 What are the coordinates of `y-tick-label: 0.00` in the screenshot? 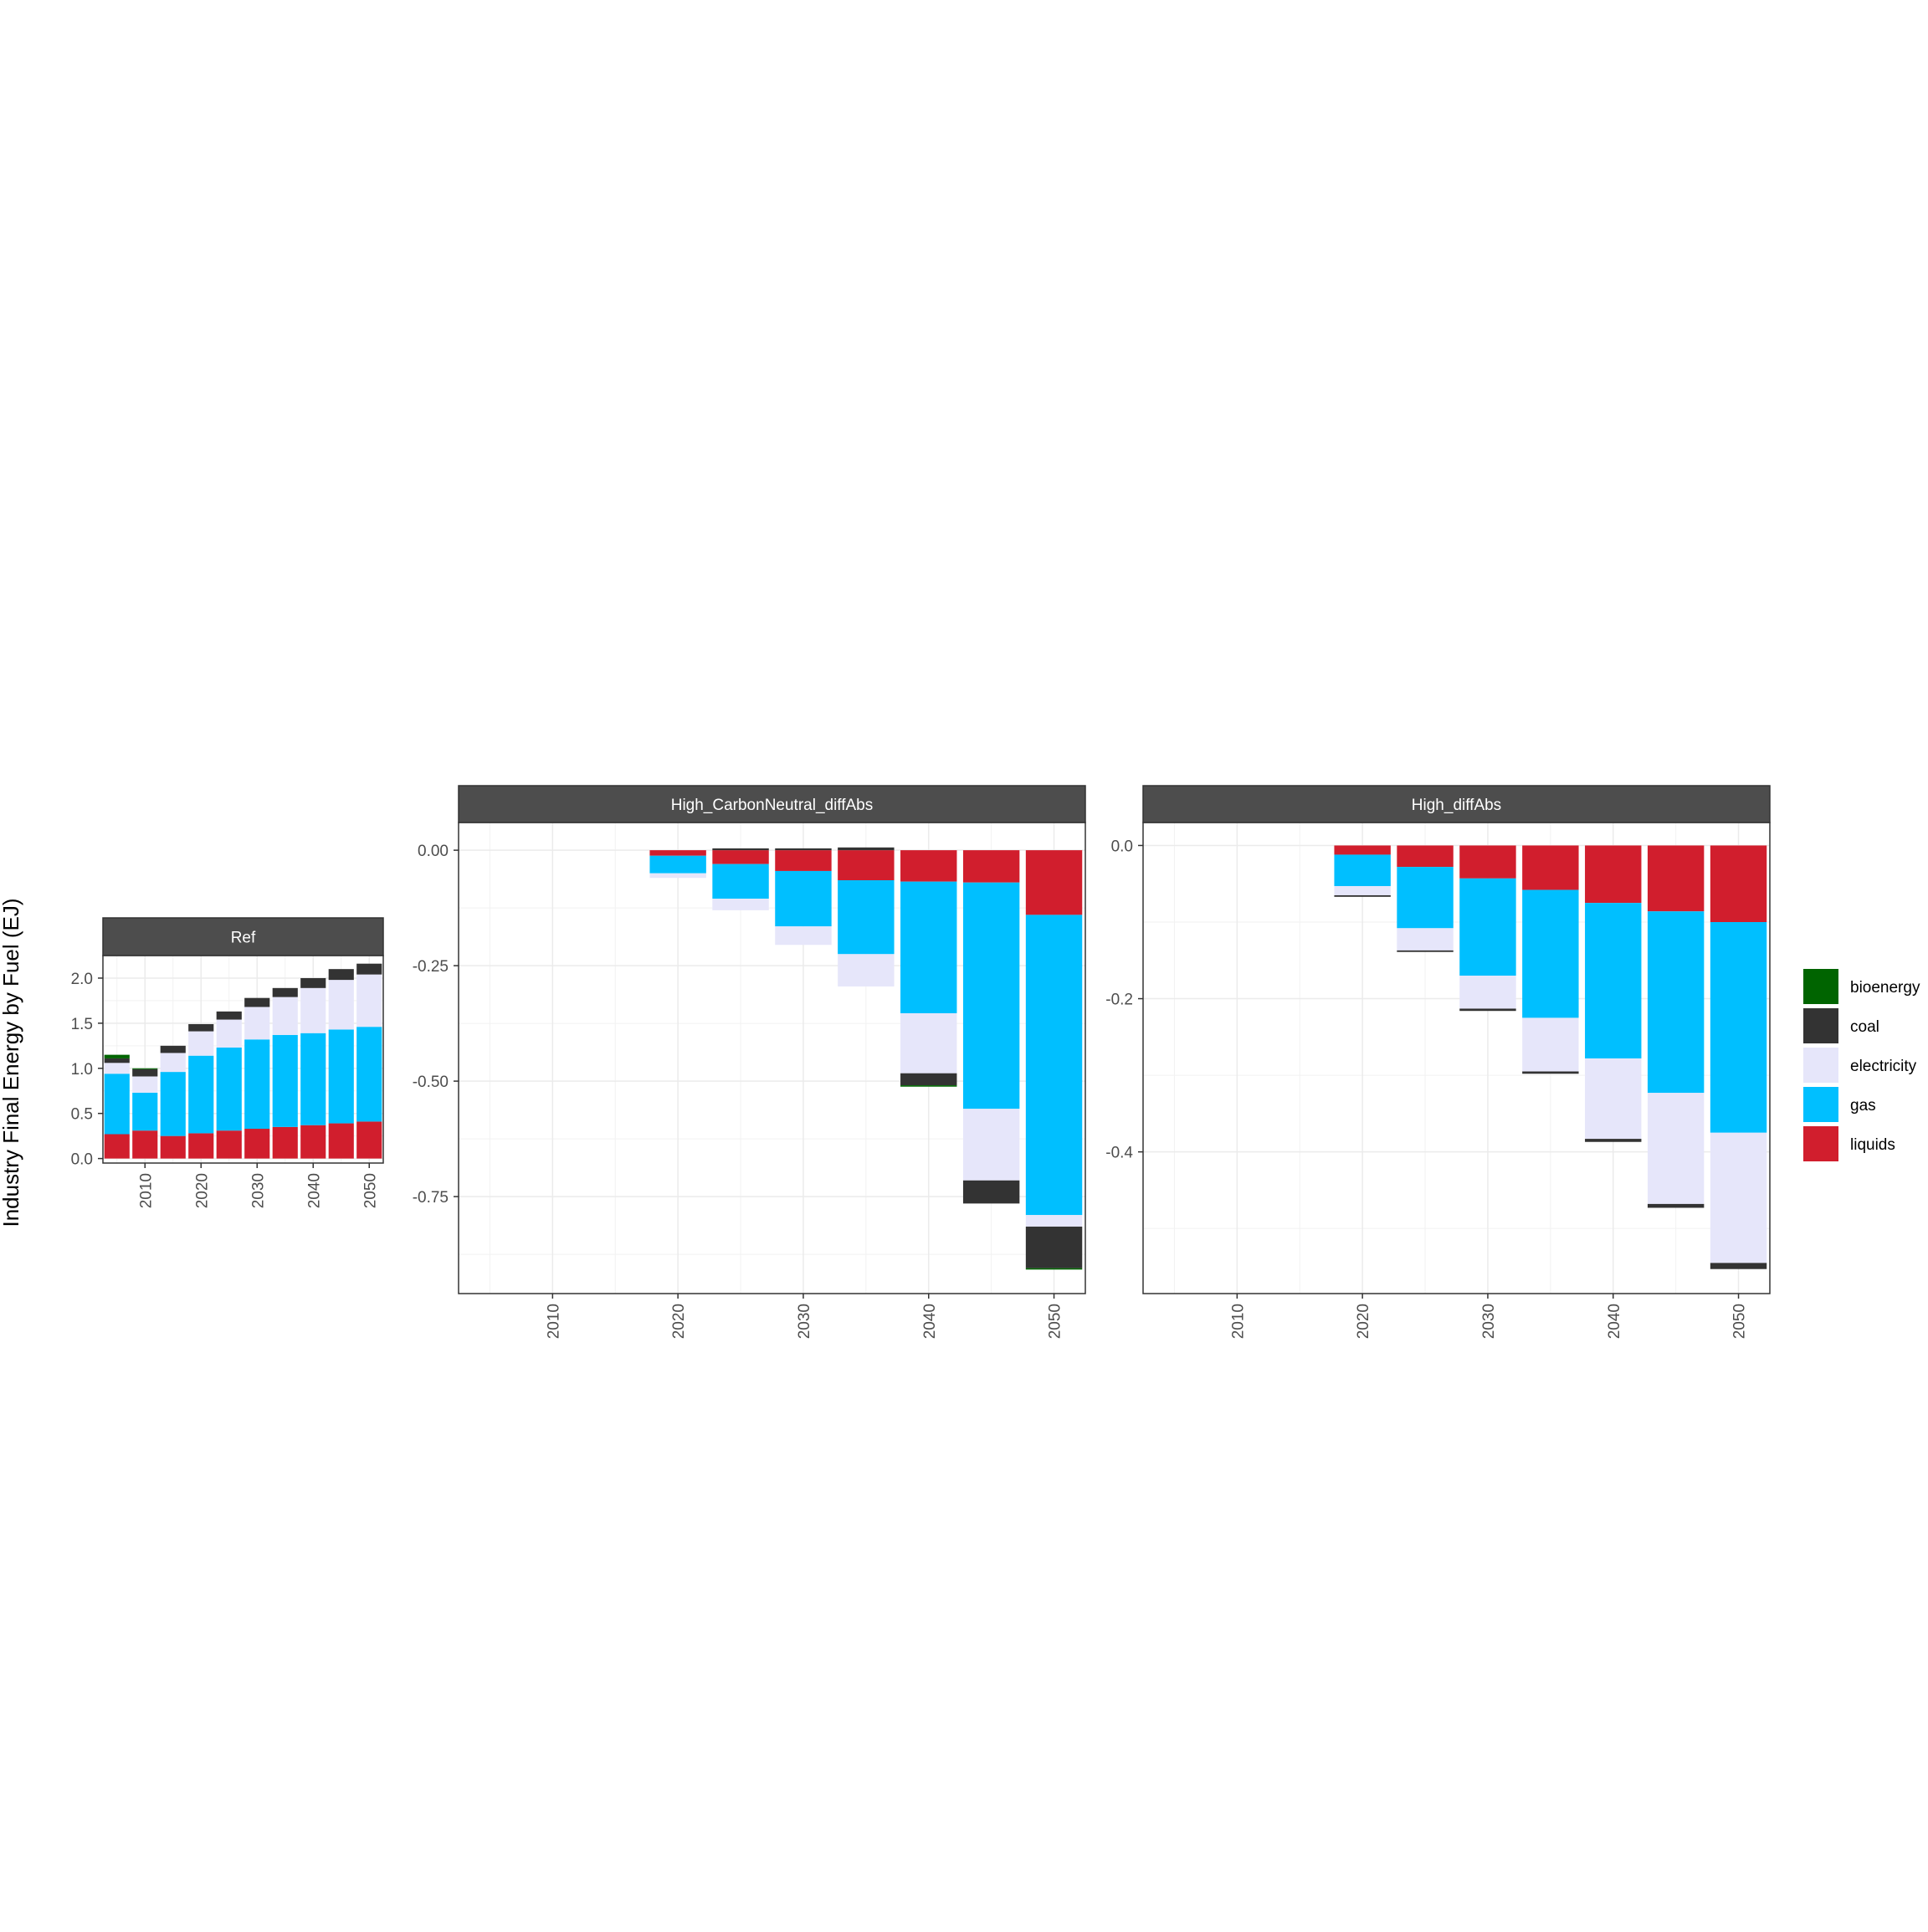 It's located at (434, 851).